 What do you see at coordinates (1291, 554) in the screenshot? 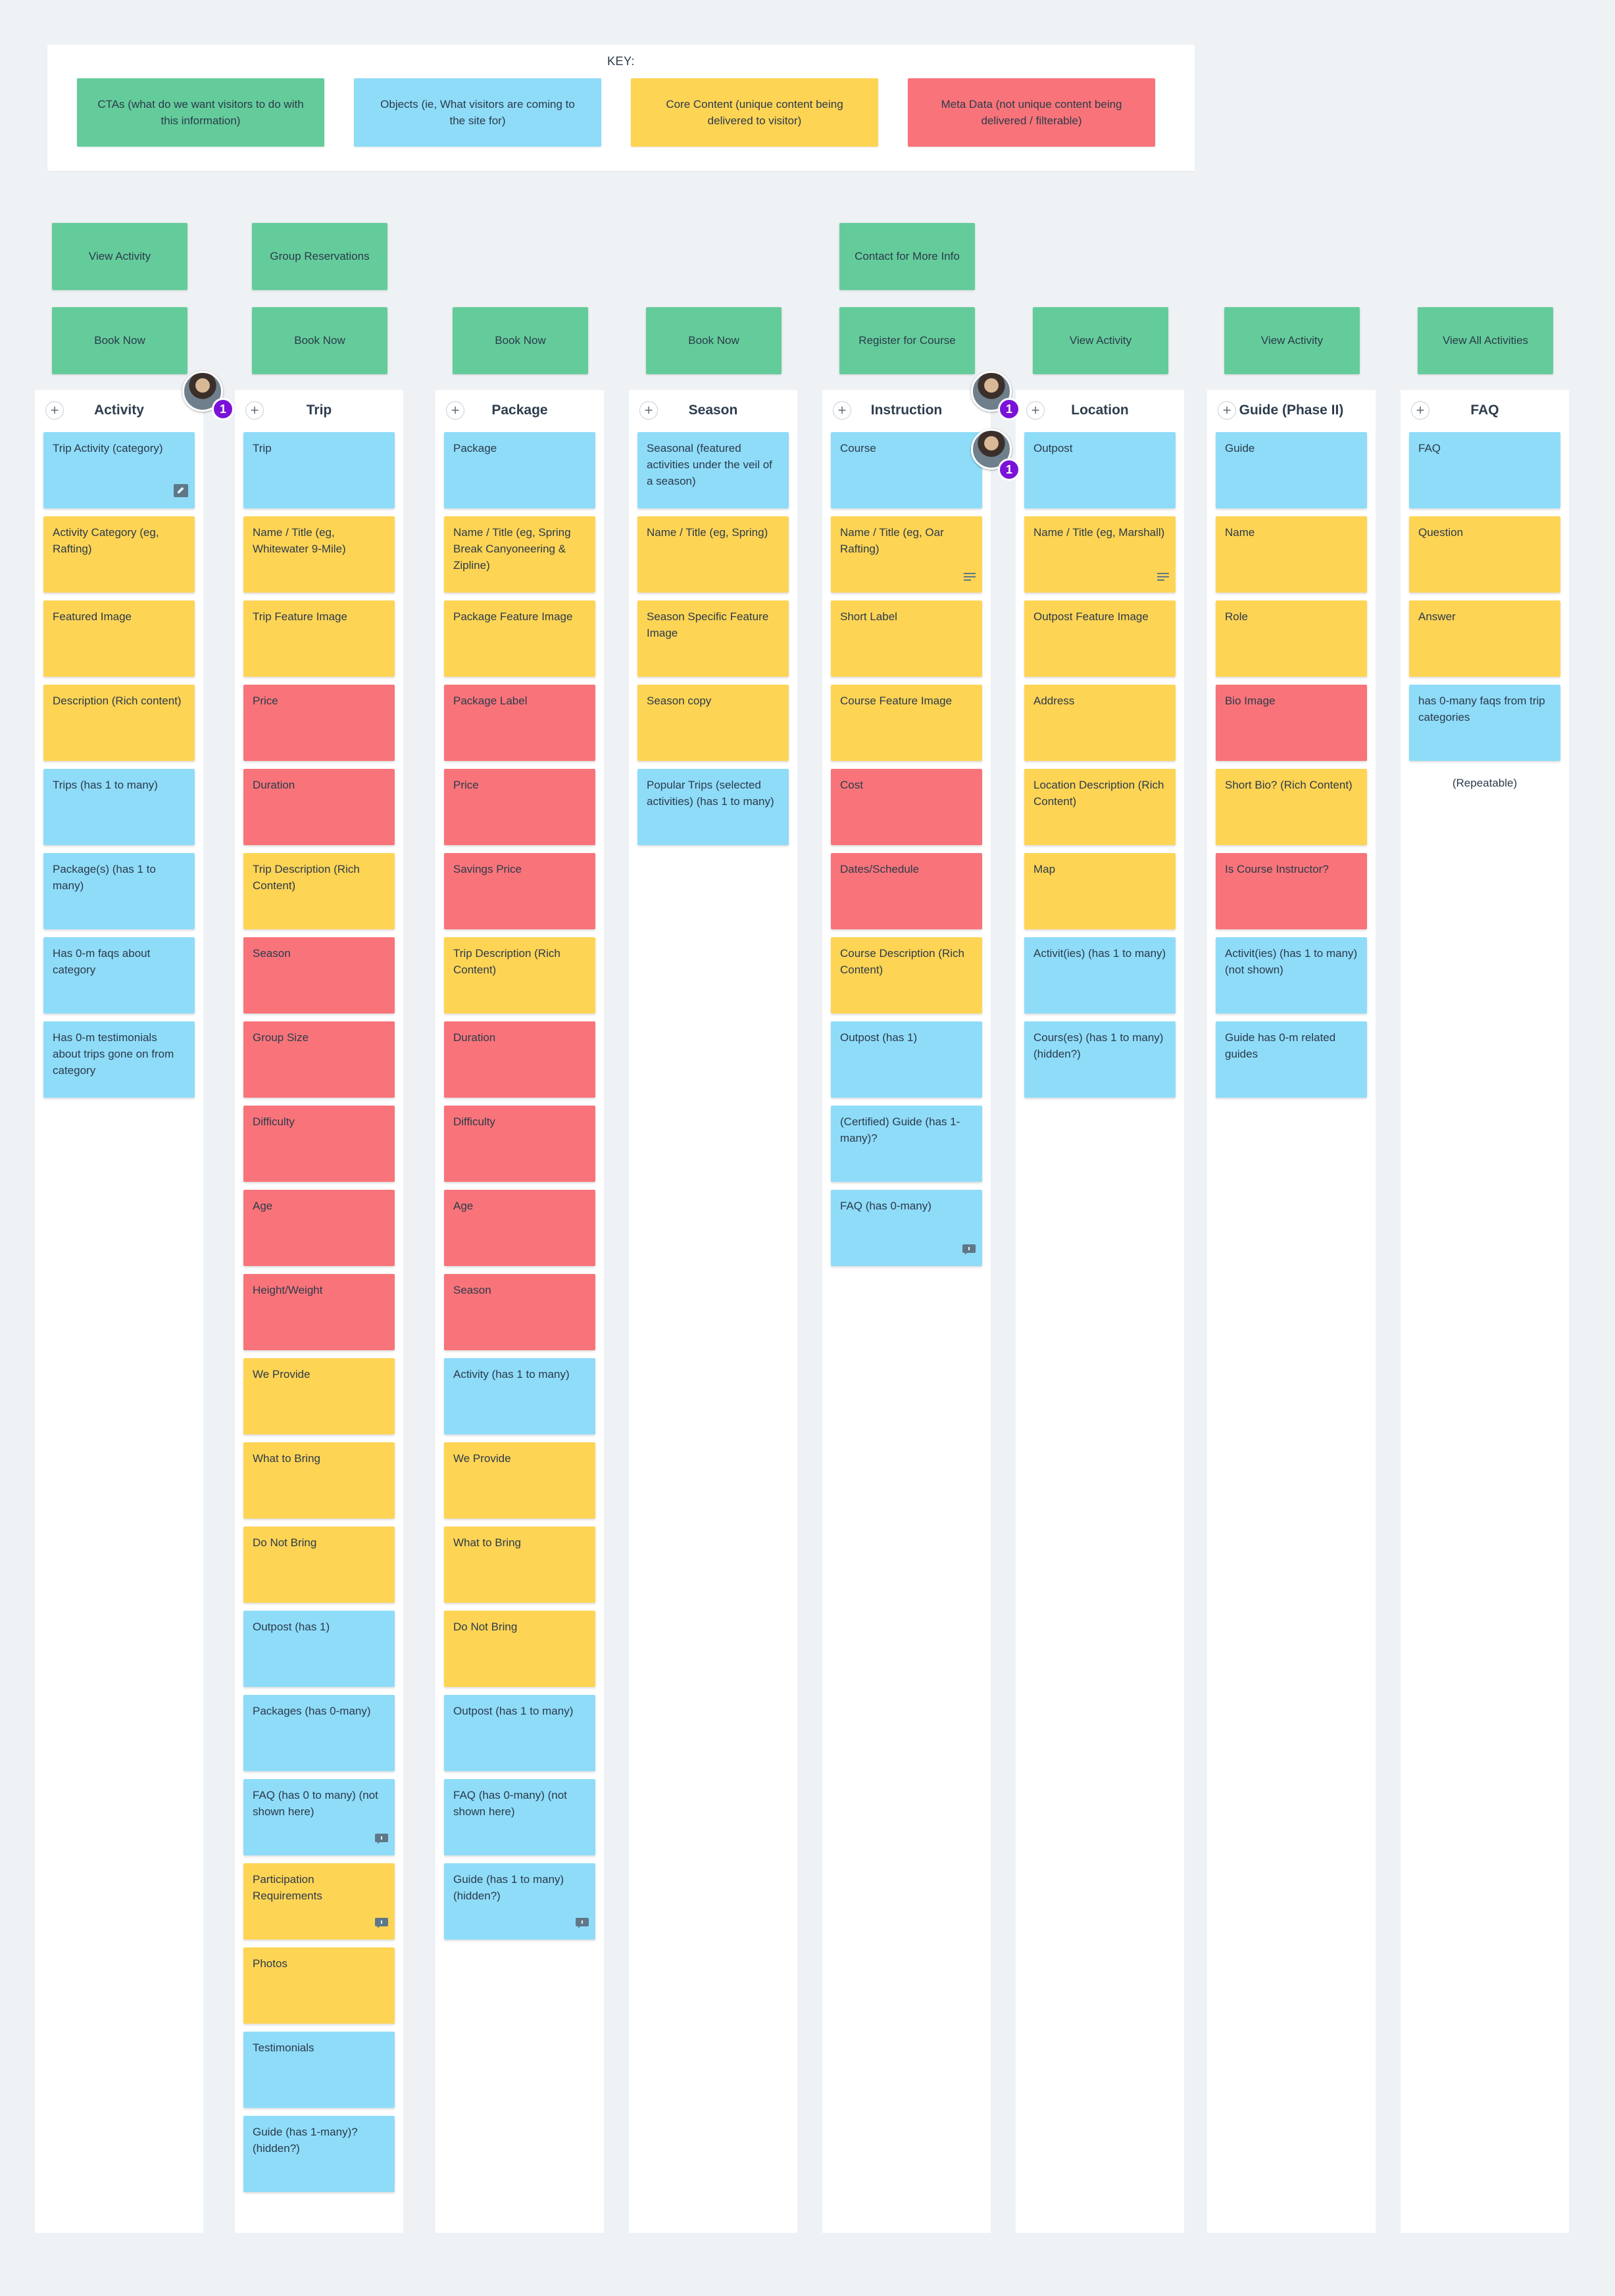
I see `sticky-card: Name` at bounding box center [1291, 554].